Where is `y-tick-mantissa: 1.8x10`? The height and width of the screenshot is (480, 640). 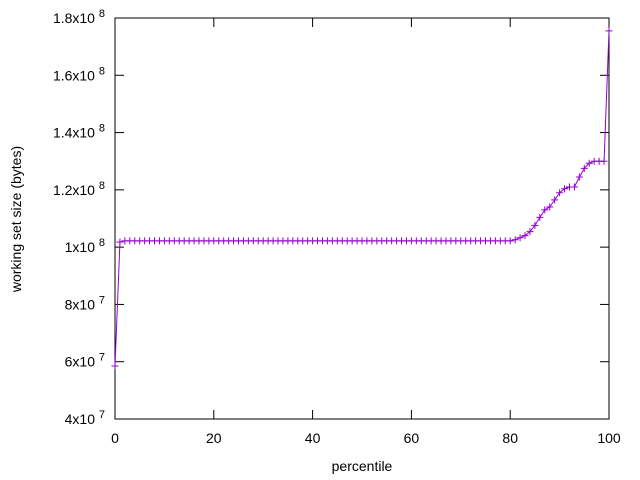 y-tick-mantissa: 1.8x10 is located at coordinates (74, 18).